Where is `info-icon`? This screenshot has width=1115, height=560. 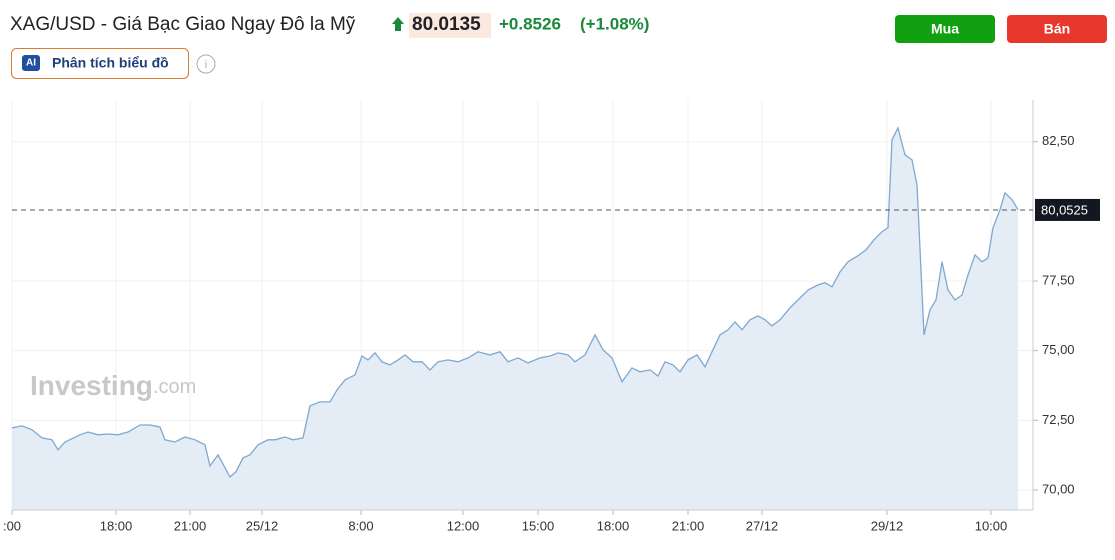 info-icon is located at coordinates (206, 64).